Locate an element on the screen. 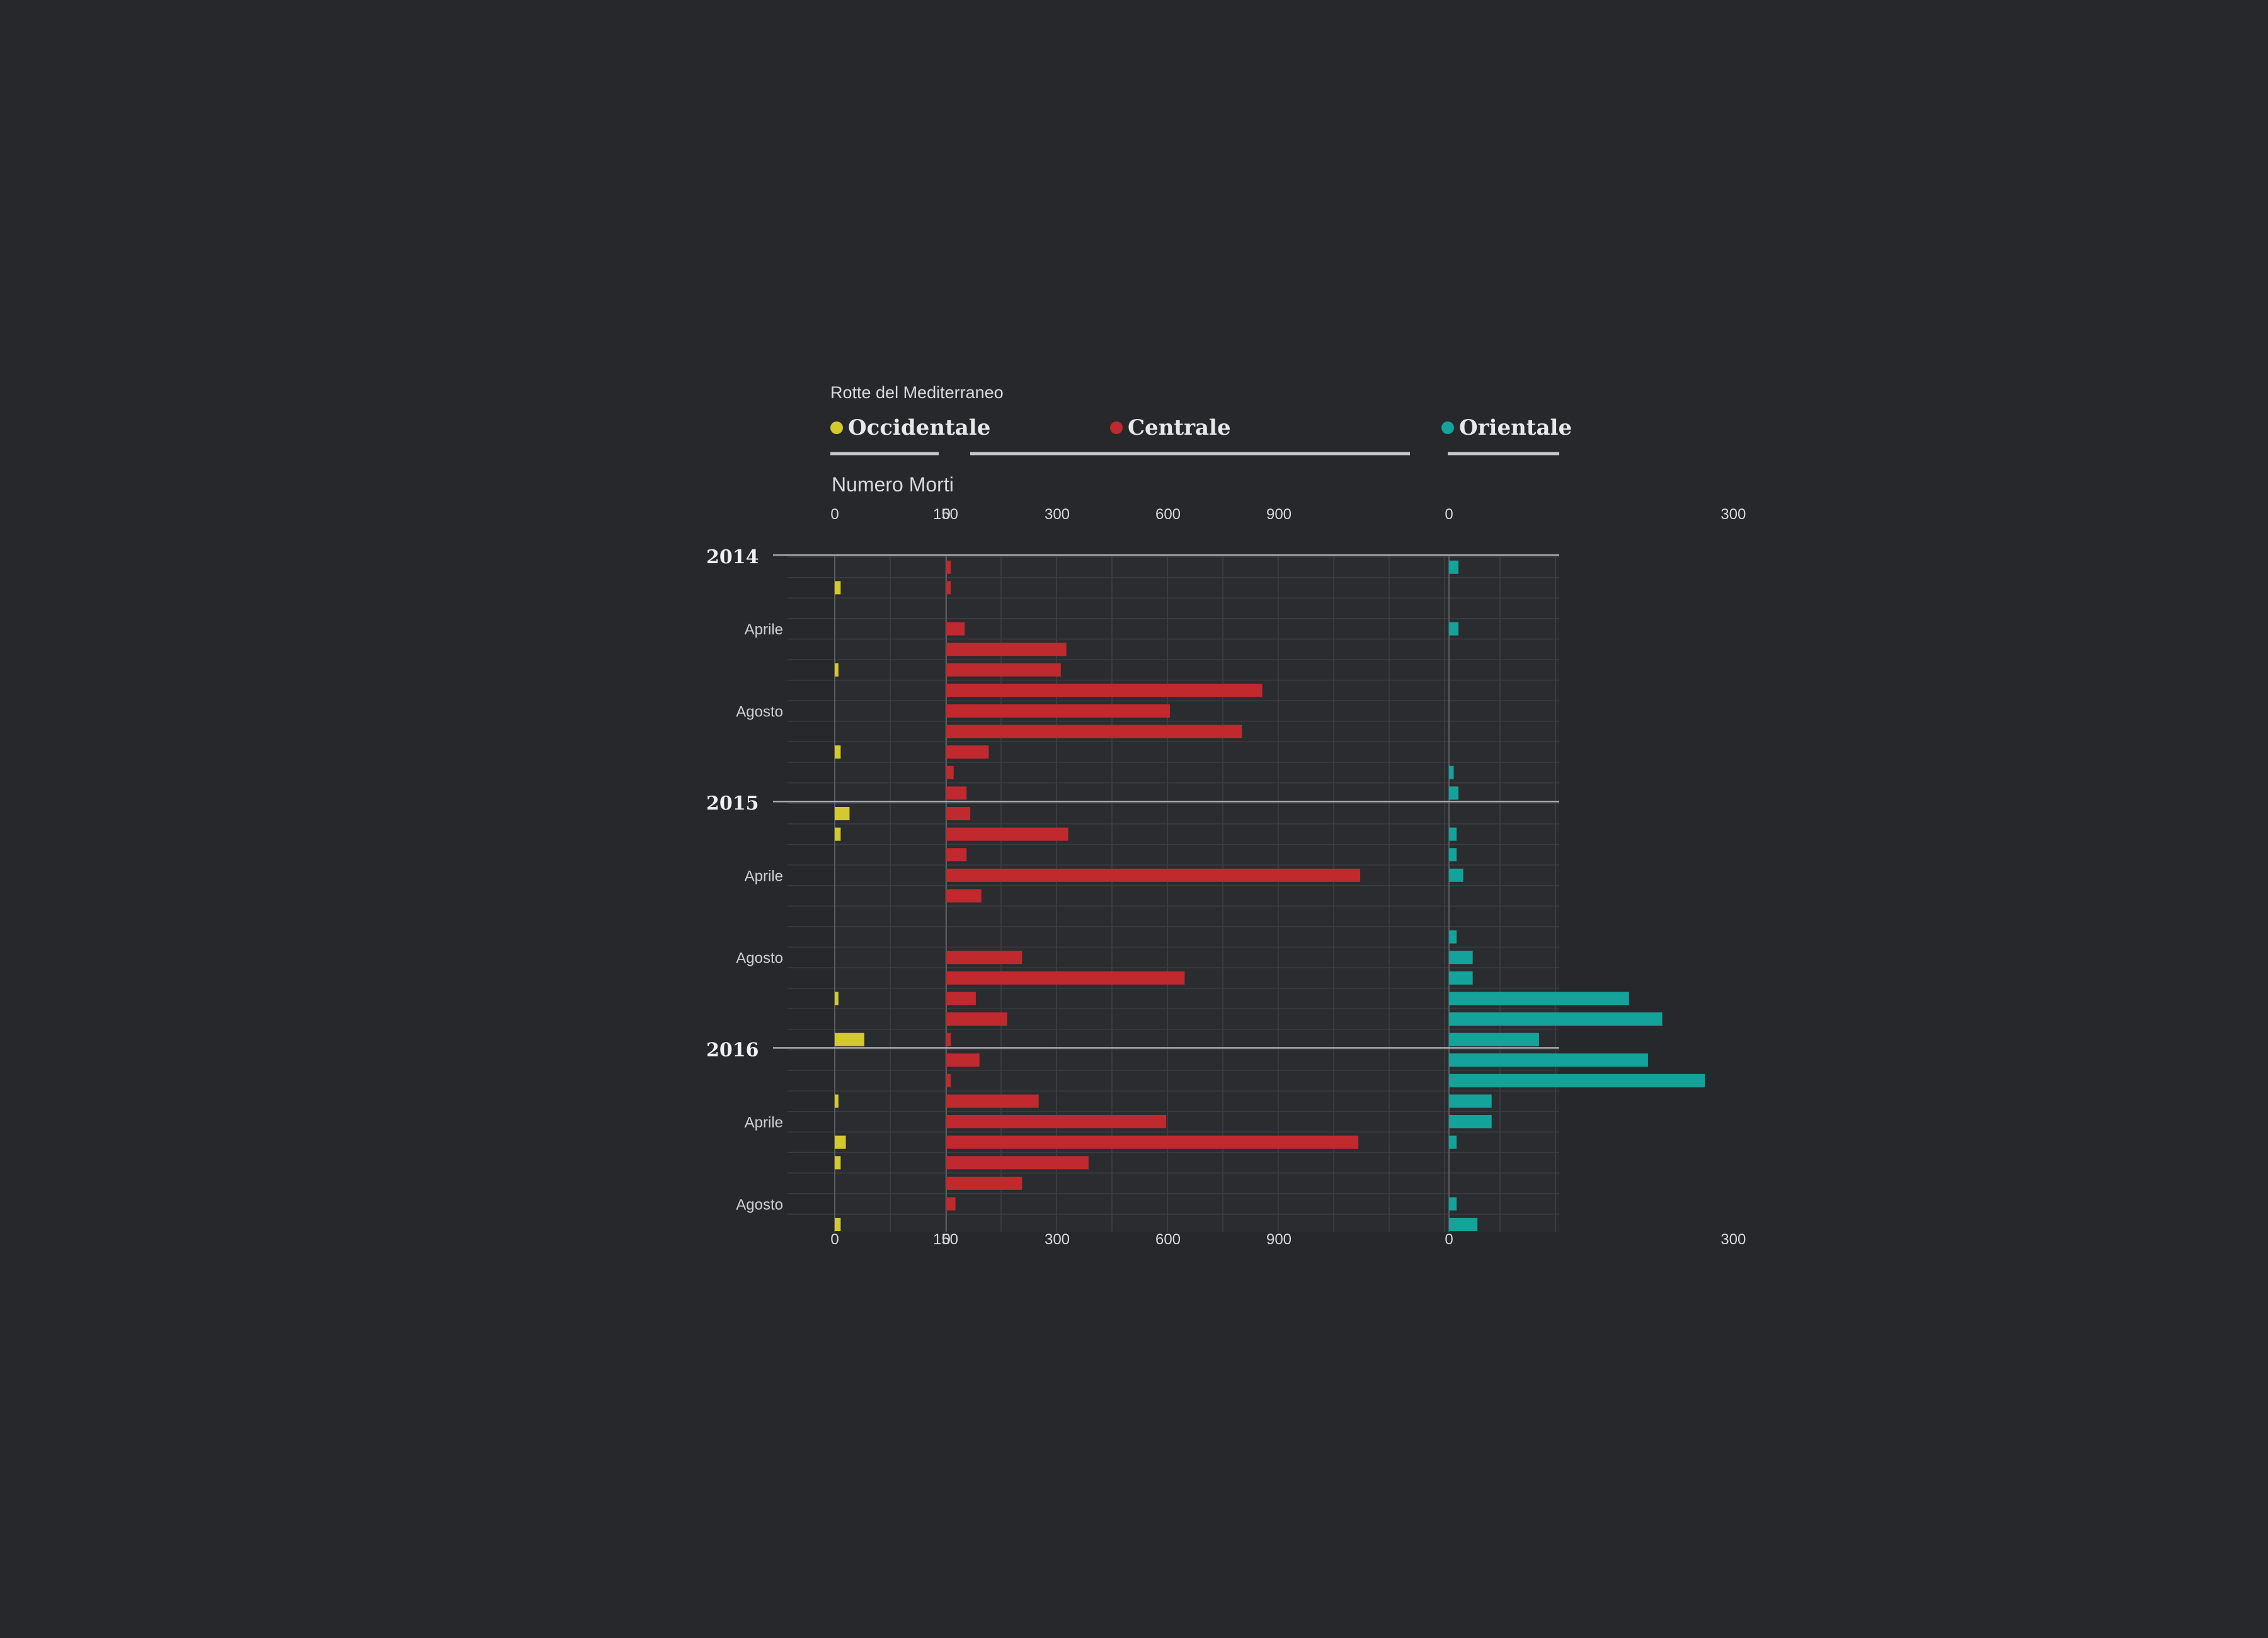 This screenshot has height=1638, width=2268. bottom-tick-label: 600 is located at coordinates (1168, 1239).